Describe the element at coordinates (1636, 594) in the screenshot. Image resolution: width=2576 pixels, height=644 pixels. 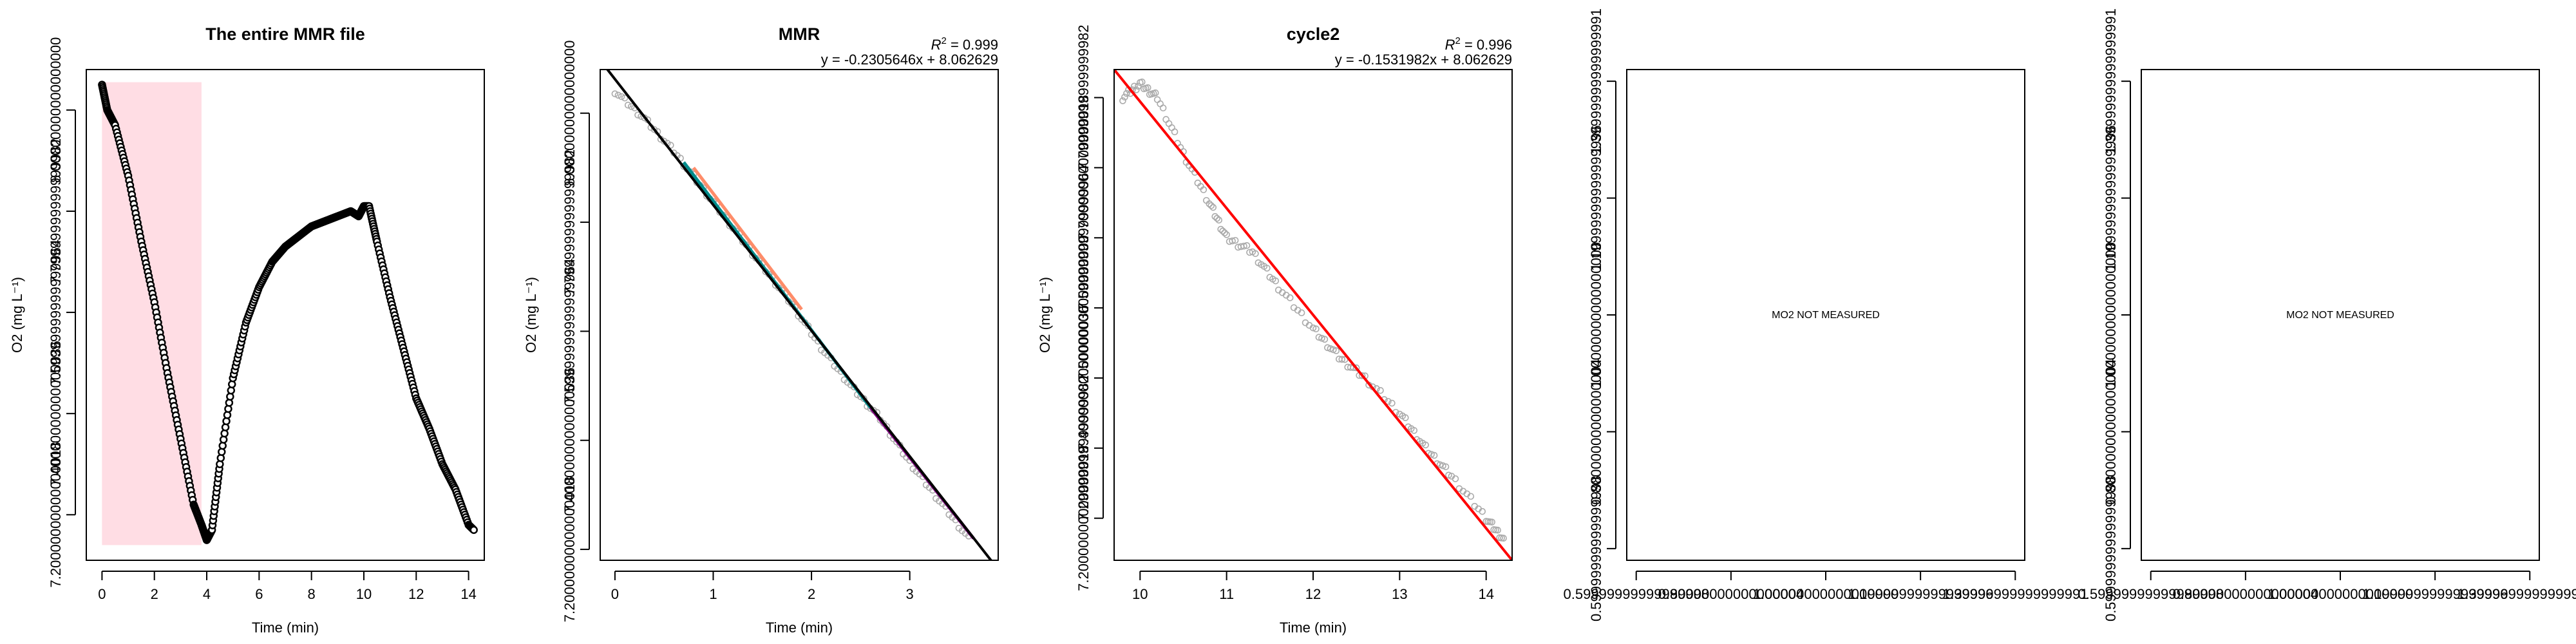
I see `x-tick-label: 0.59999999999999998` at that location.